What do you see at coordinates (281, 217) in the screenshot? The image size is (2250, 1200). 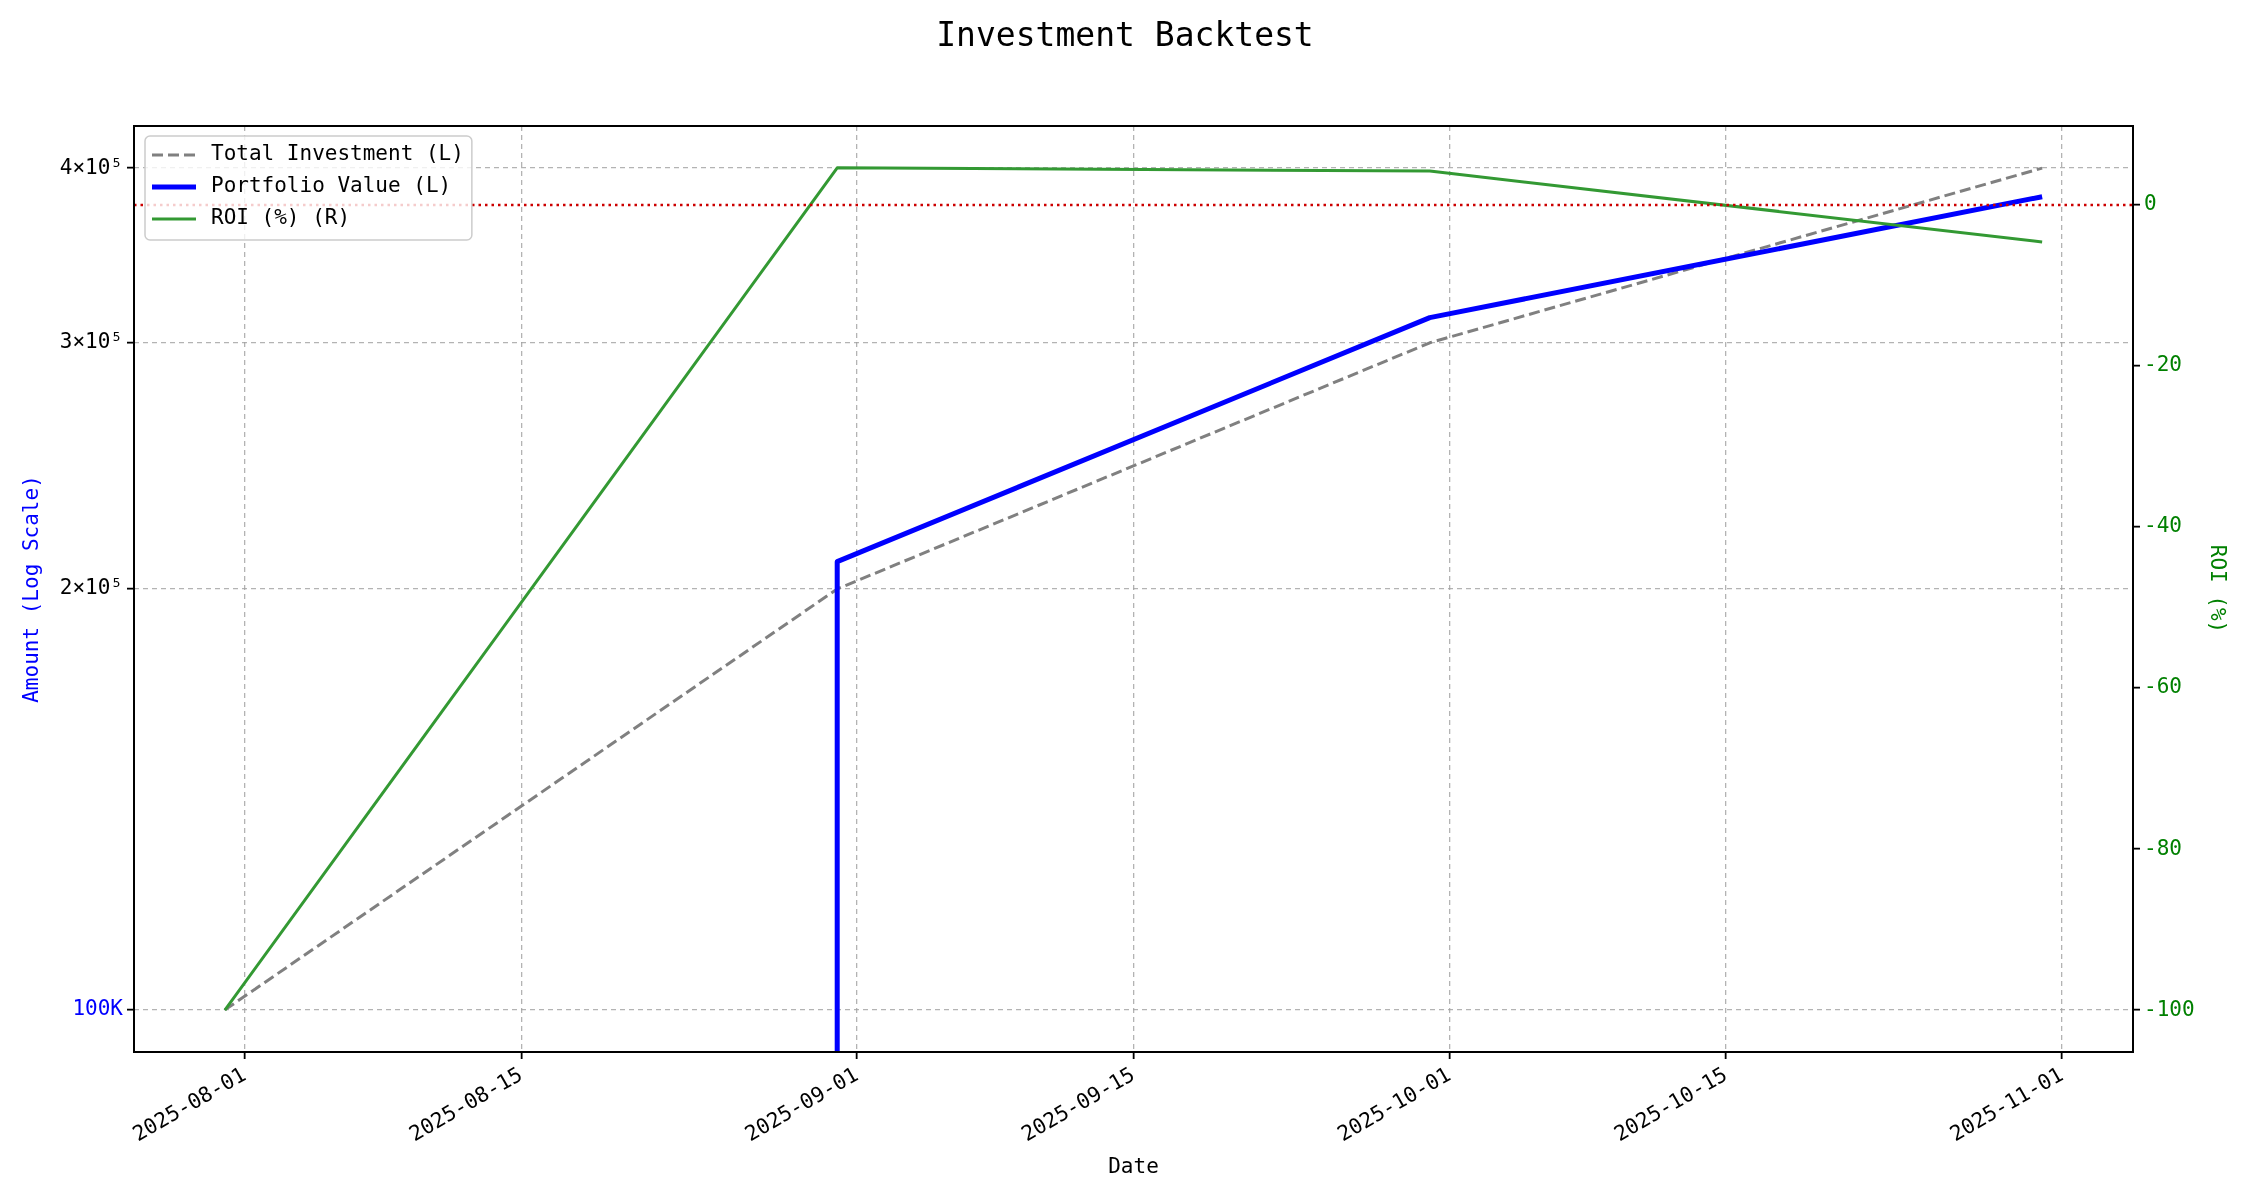 I see `legend-label: ROI (%) (R)` at bounding box center [281, 217].